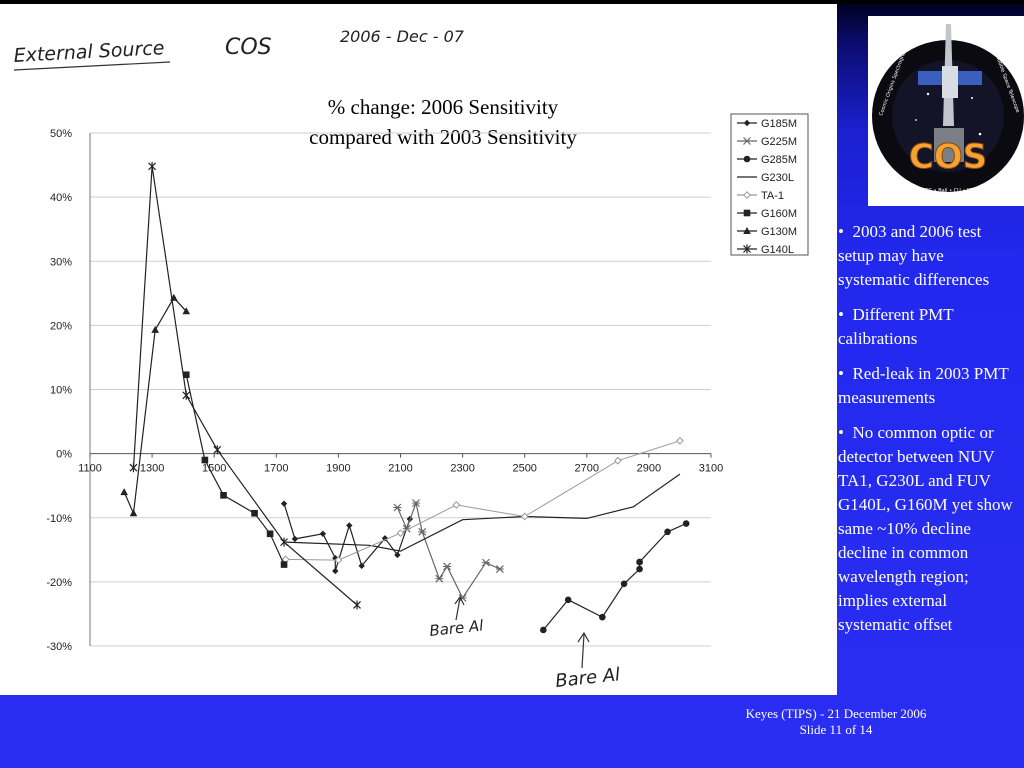  Describe the element at coordinates (970, 78) in the screenshot. I see `logo-solar-panel-right` at that location.